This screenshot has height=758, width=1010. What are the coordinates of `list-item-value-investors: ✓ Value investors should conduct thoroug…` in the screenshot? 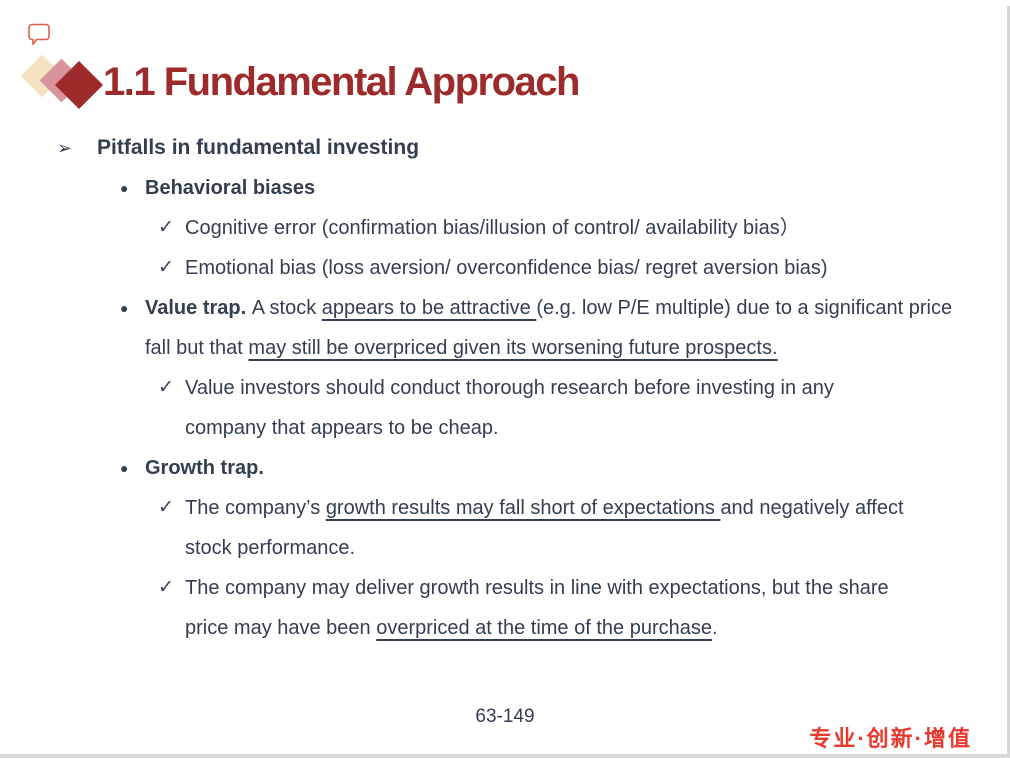 It's located at (505, 408).